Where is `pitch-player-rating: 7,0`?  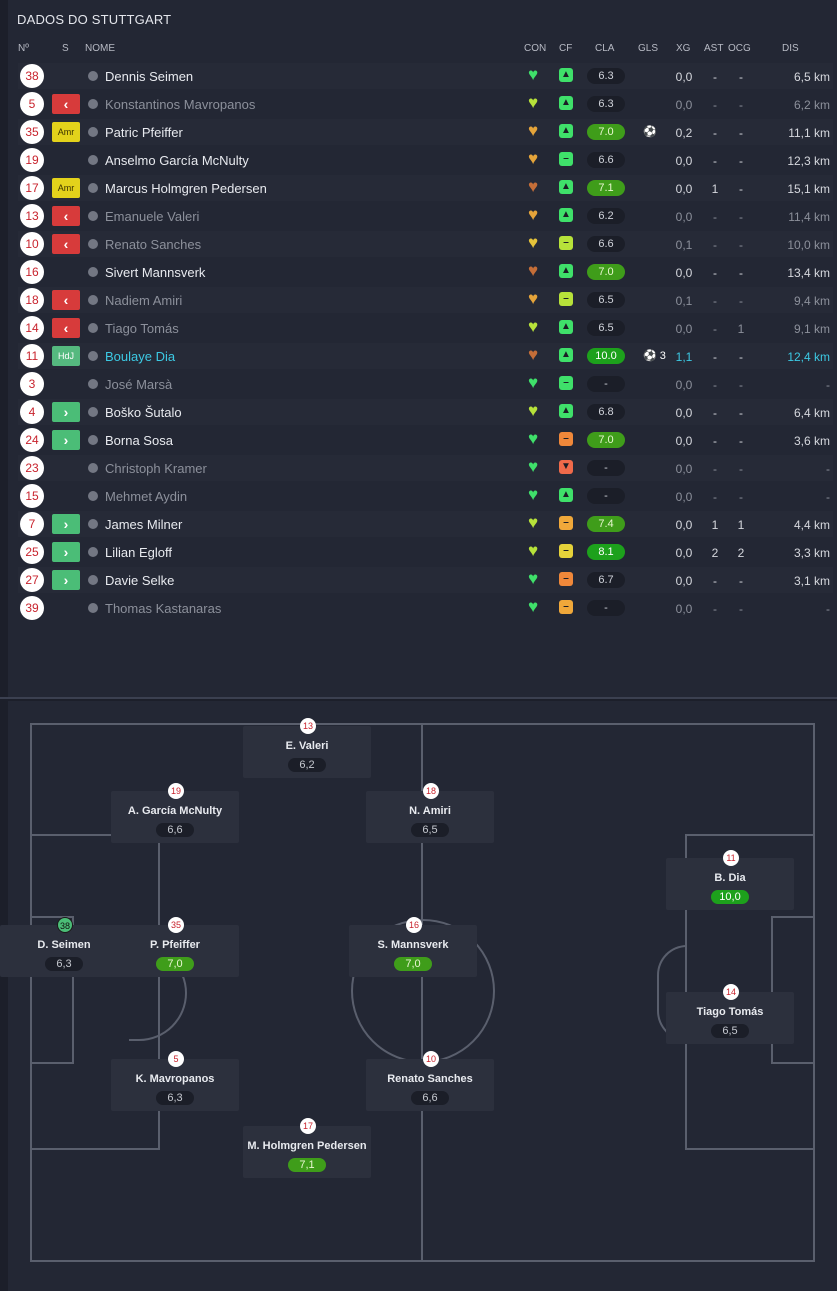
pitch-player-rating: 7,0 is located at coordinates (413, 964).